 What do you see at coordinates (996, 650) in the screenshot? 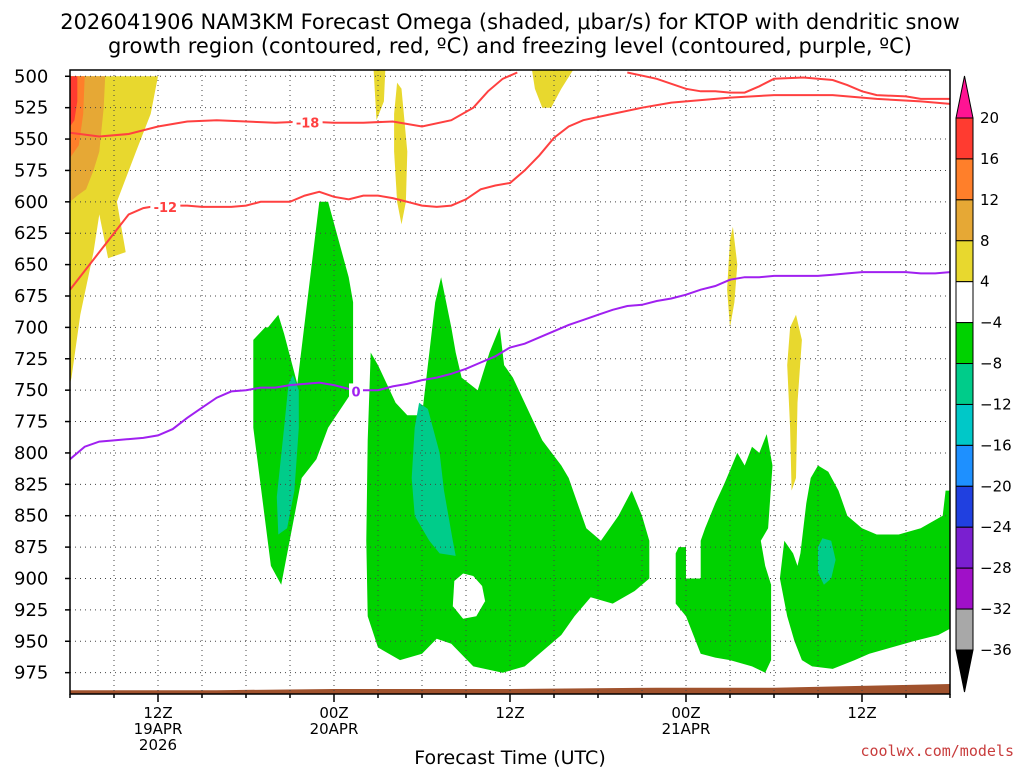
I see `colorbar-label-13: −36` at bounding box center [996, 650].